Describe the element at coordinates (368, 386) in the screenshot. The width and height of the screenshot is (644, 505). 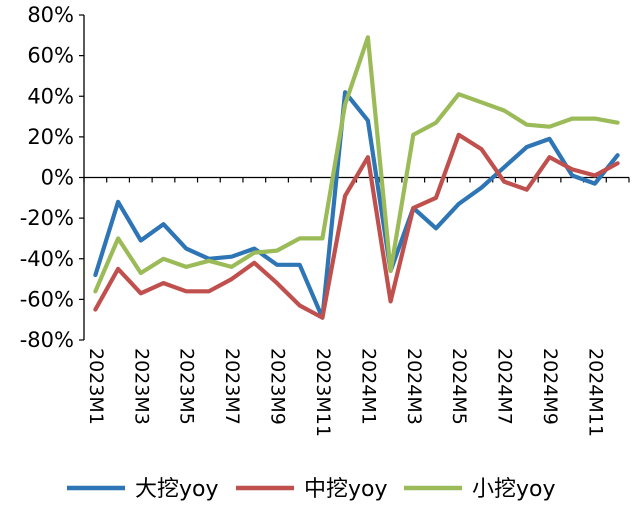
I see `x-tick-label: 2024M1` at that location.